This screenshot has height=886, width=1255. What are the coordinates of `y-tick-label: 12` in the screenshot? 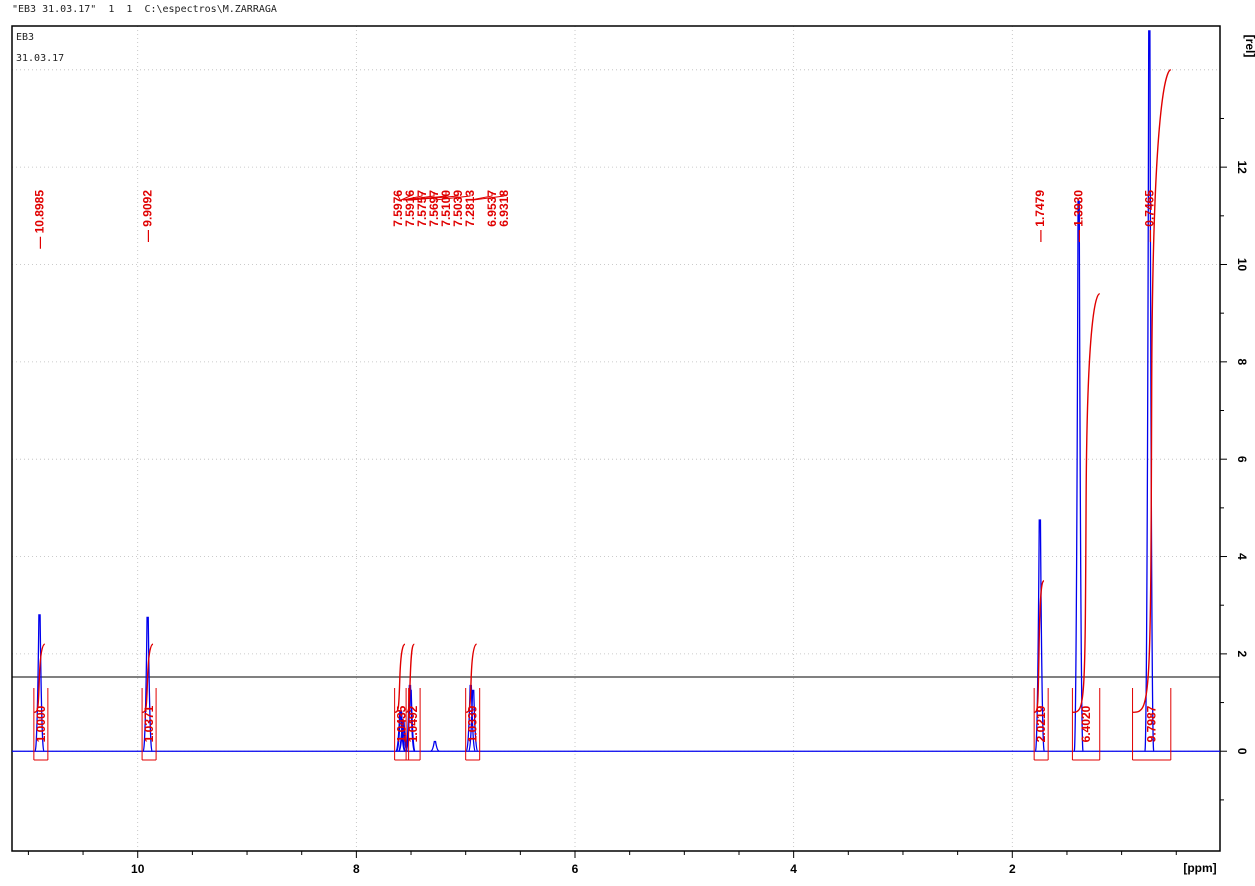 It's located at (1242, 167).